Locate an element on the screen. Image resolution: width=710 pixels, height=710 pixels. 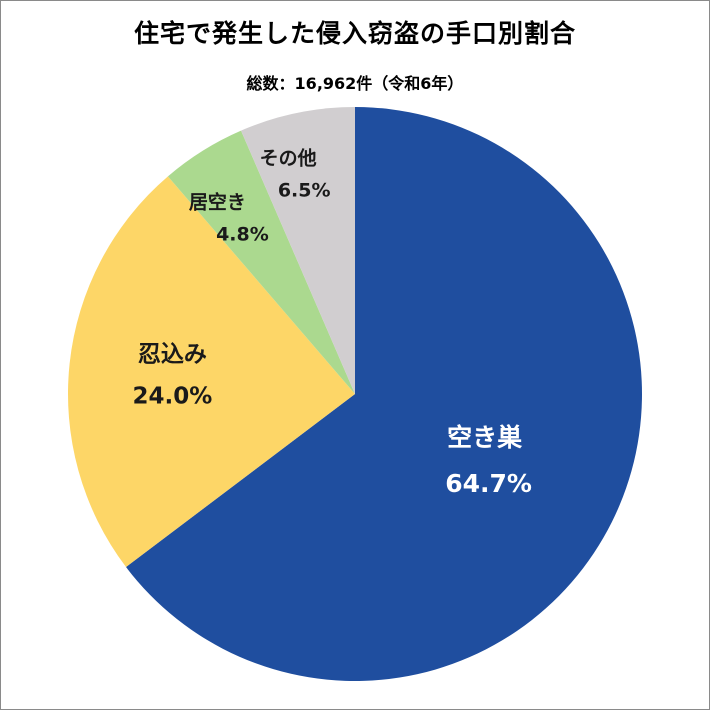
slice-value-label-1: 64.7% is located at coordinates (488, 483).